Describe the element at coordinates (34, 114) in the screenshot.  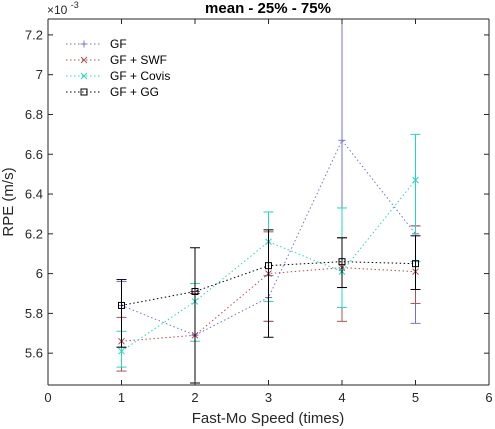
I see `y-tick-label: 6.8` at that location.